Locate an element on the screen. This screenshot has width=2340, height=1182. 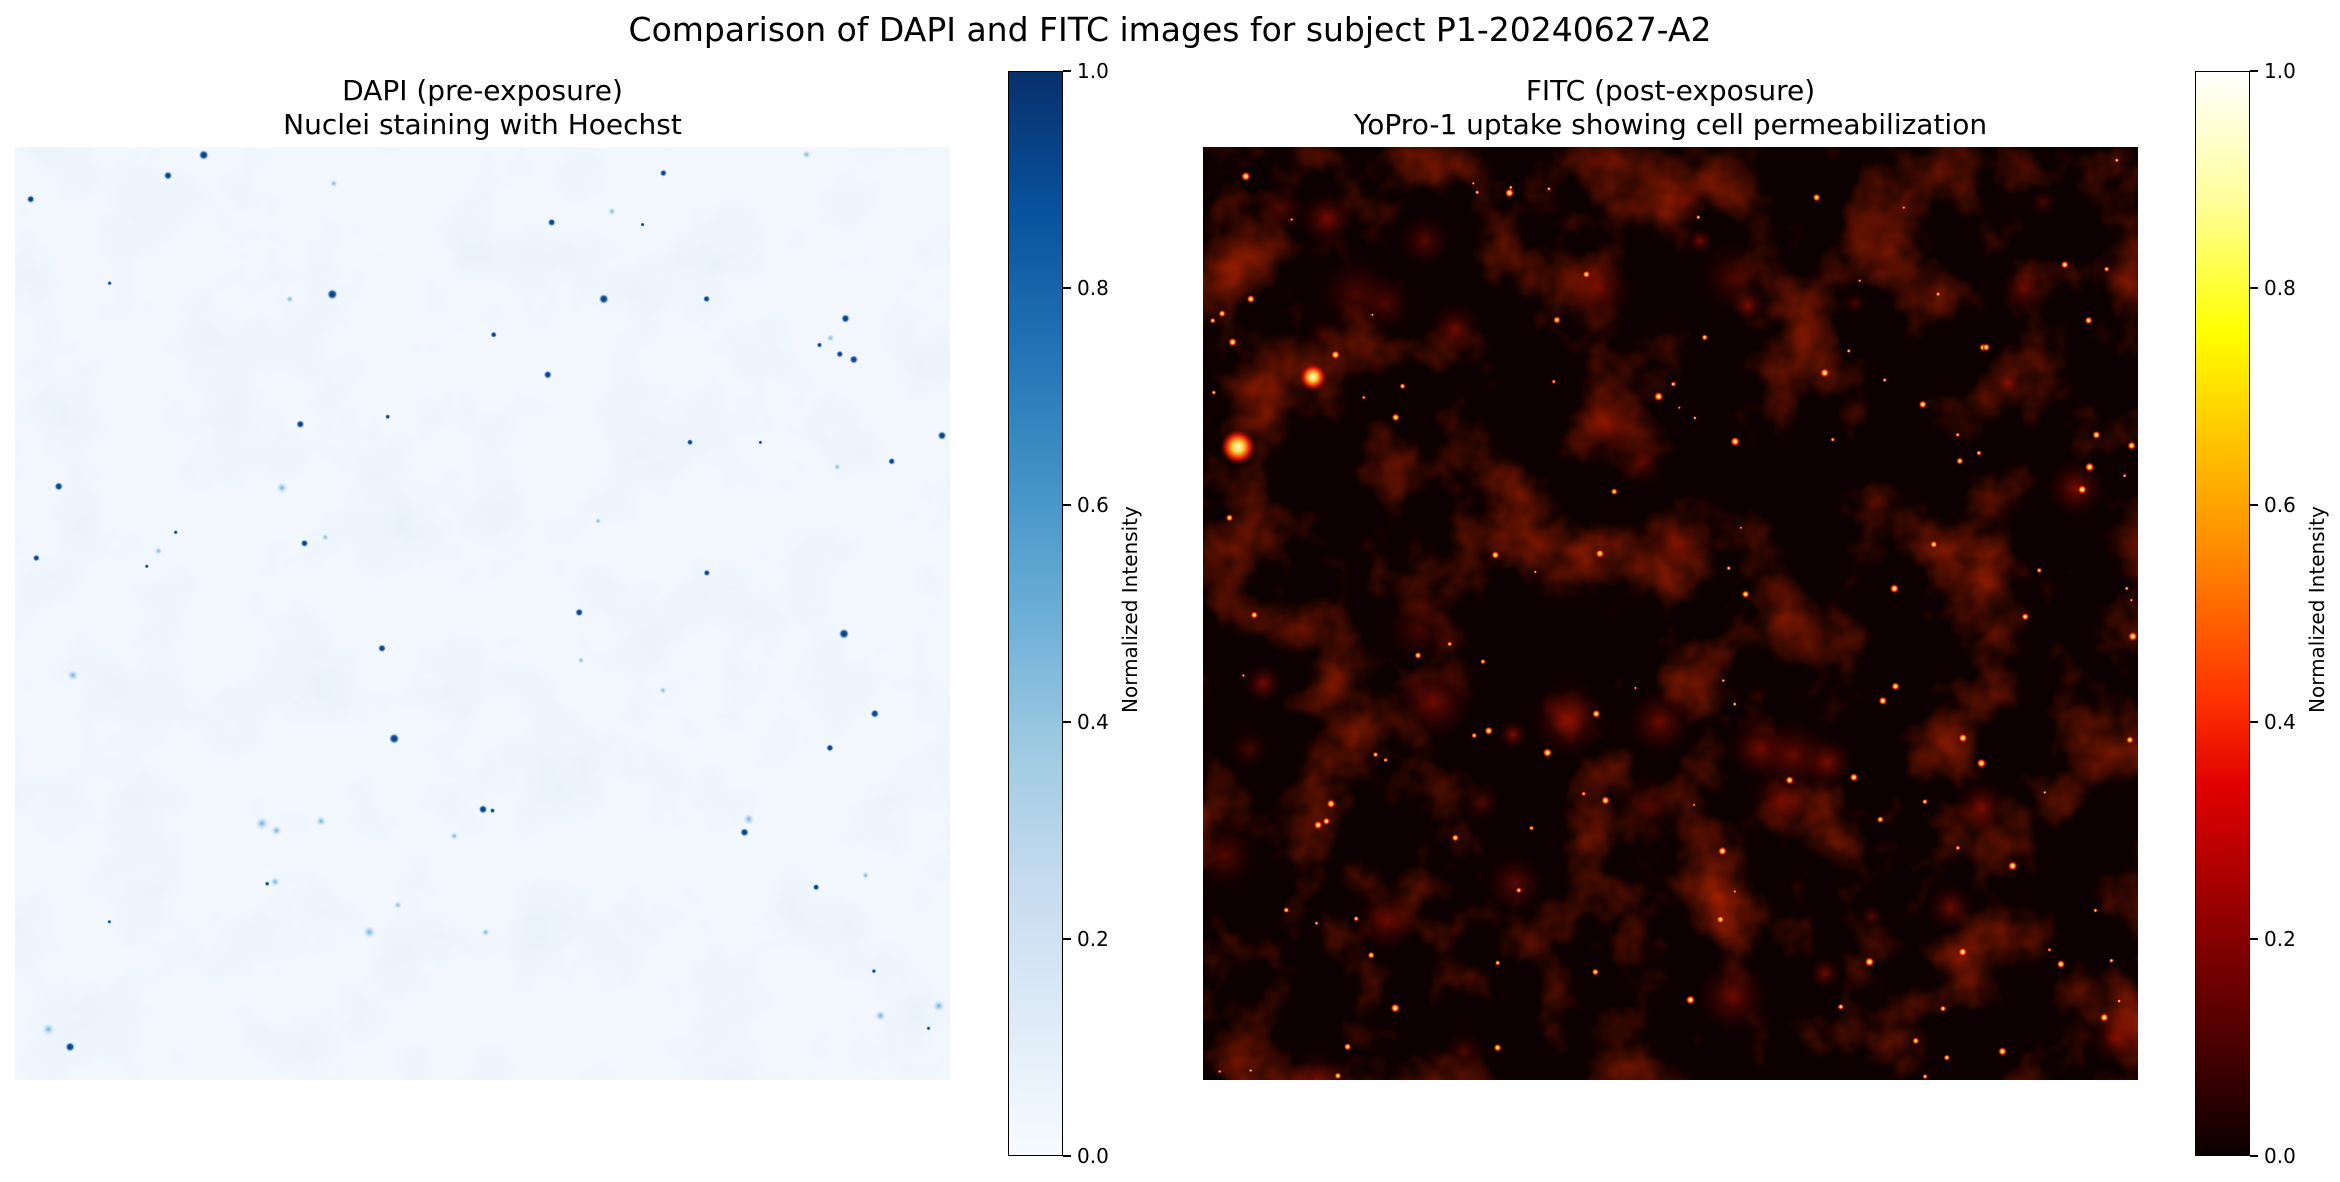
dapi-colorbar is located at coordinates (1035, 613).